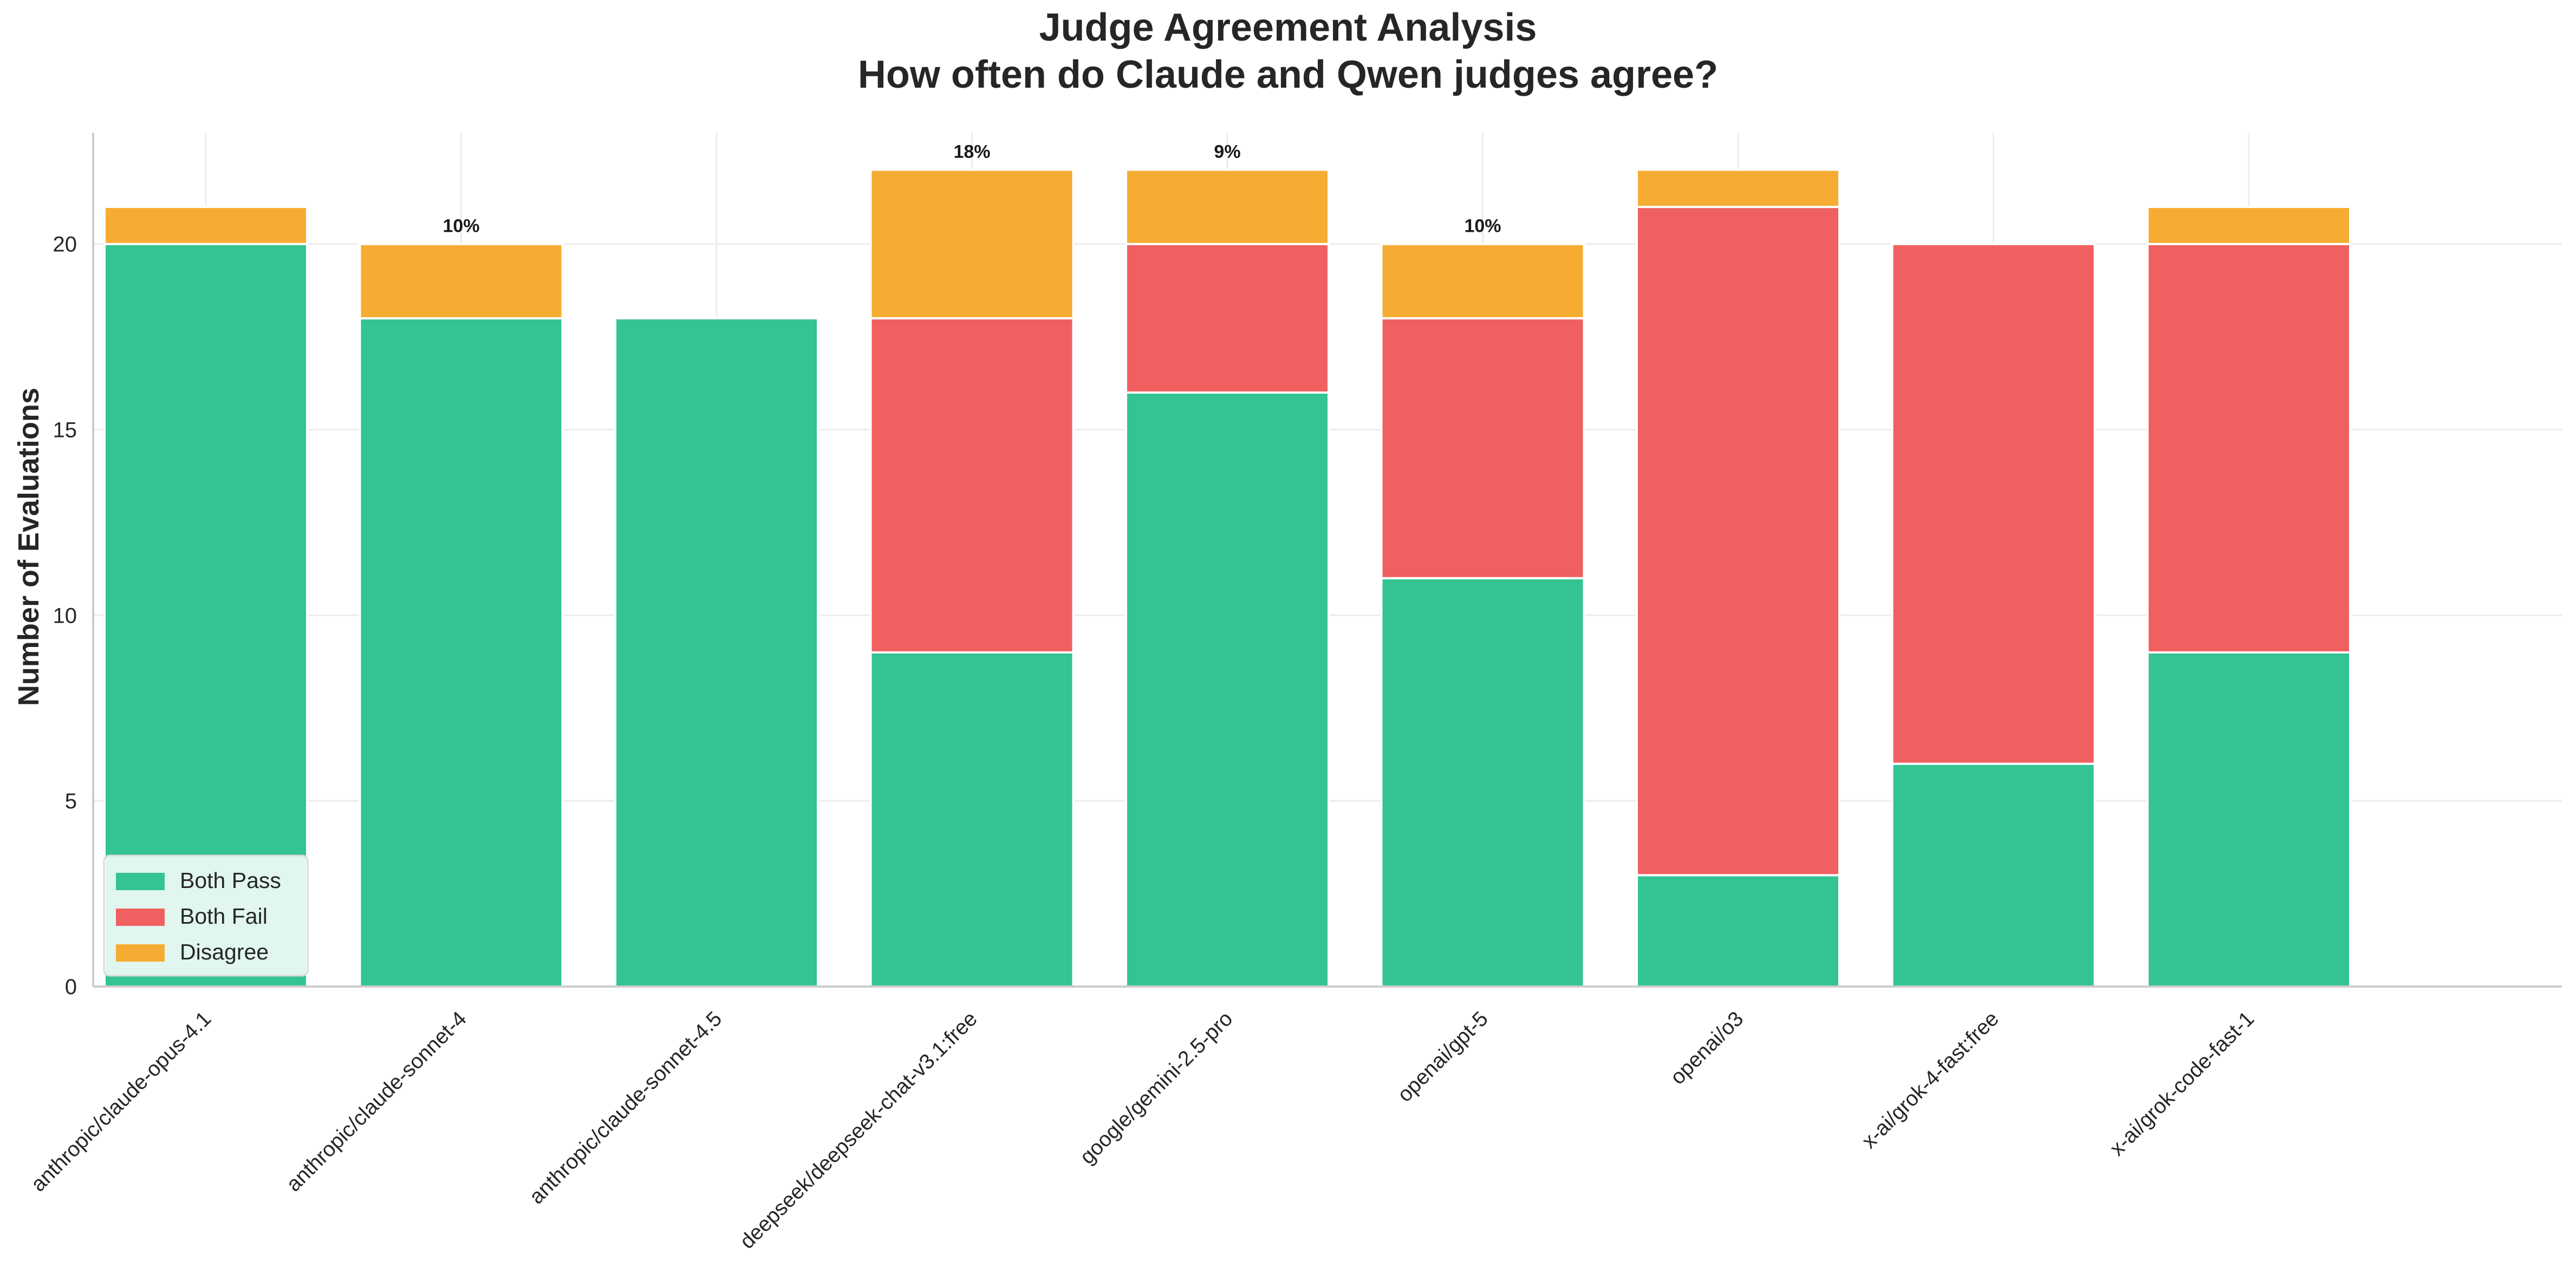 This screenshot has width=2576, height=1280. Describe the element at coordinates (1707, 1048) in the screenshot. I see `x-tick-label: openai/o3` at that location.